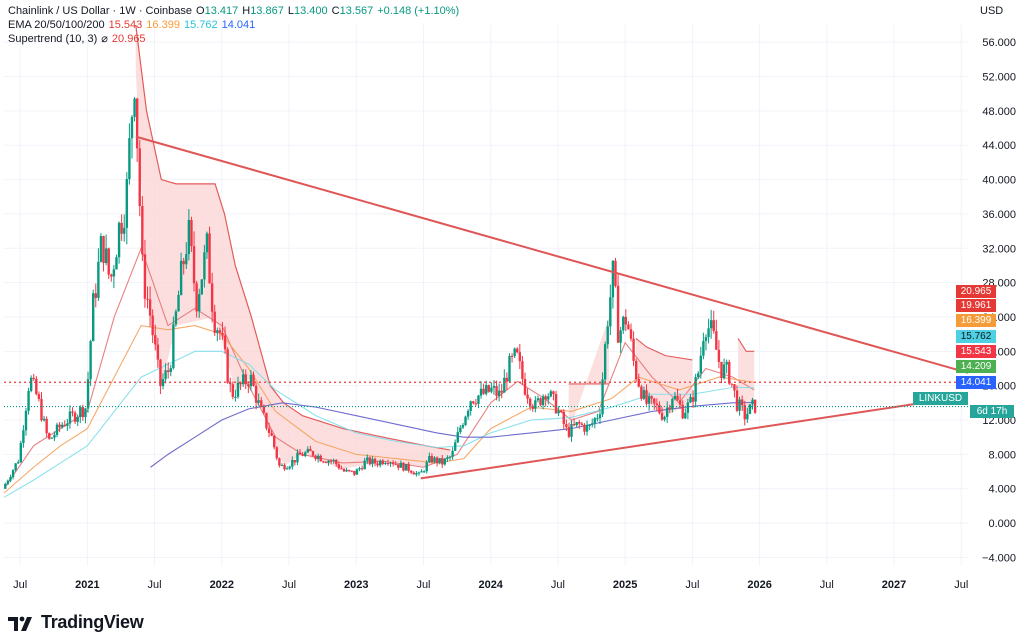 Image resolution: width=1024 pixels, height=633 pixels. Describe the element at coordinates (200, 25) in the screenshot. I see `ema100-value: 15.762` at that location.